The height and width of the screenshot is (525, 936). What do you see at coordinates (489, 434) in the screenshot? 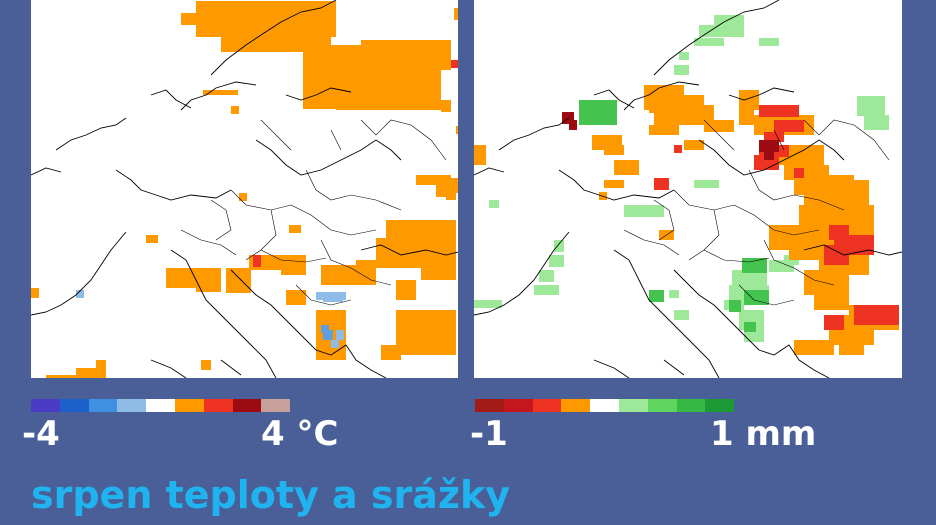
I see `precipitation-min-label: -1` at bounding box center [489, 434].